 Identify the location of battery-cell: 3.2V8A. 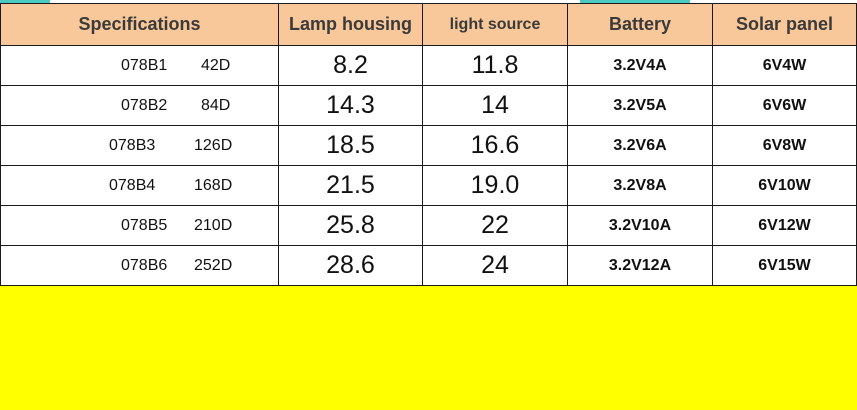
(640, 186).